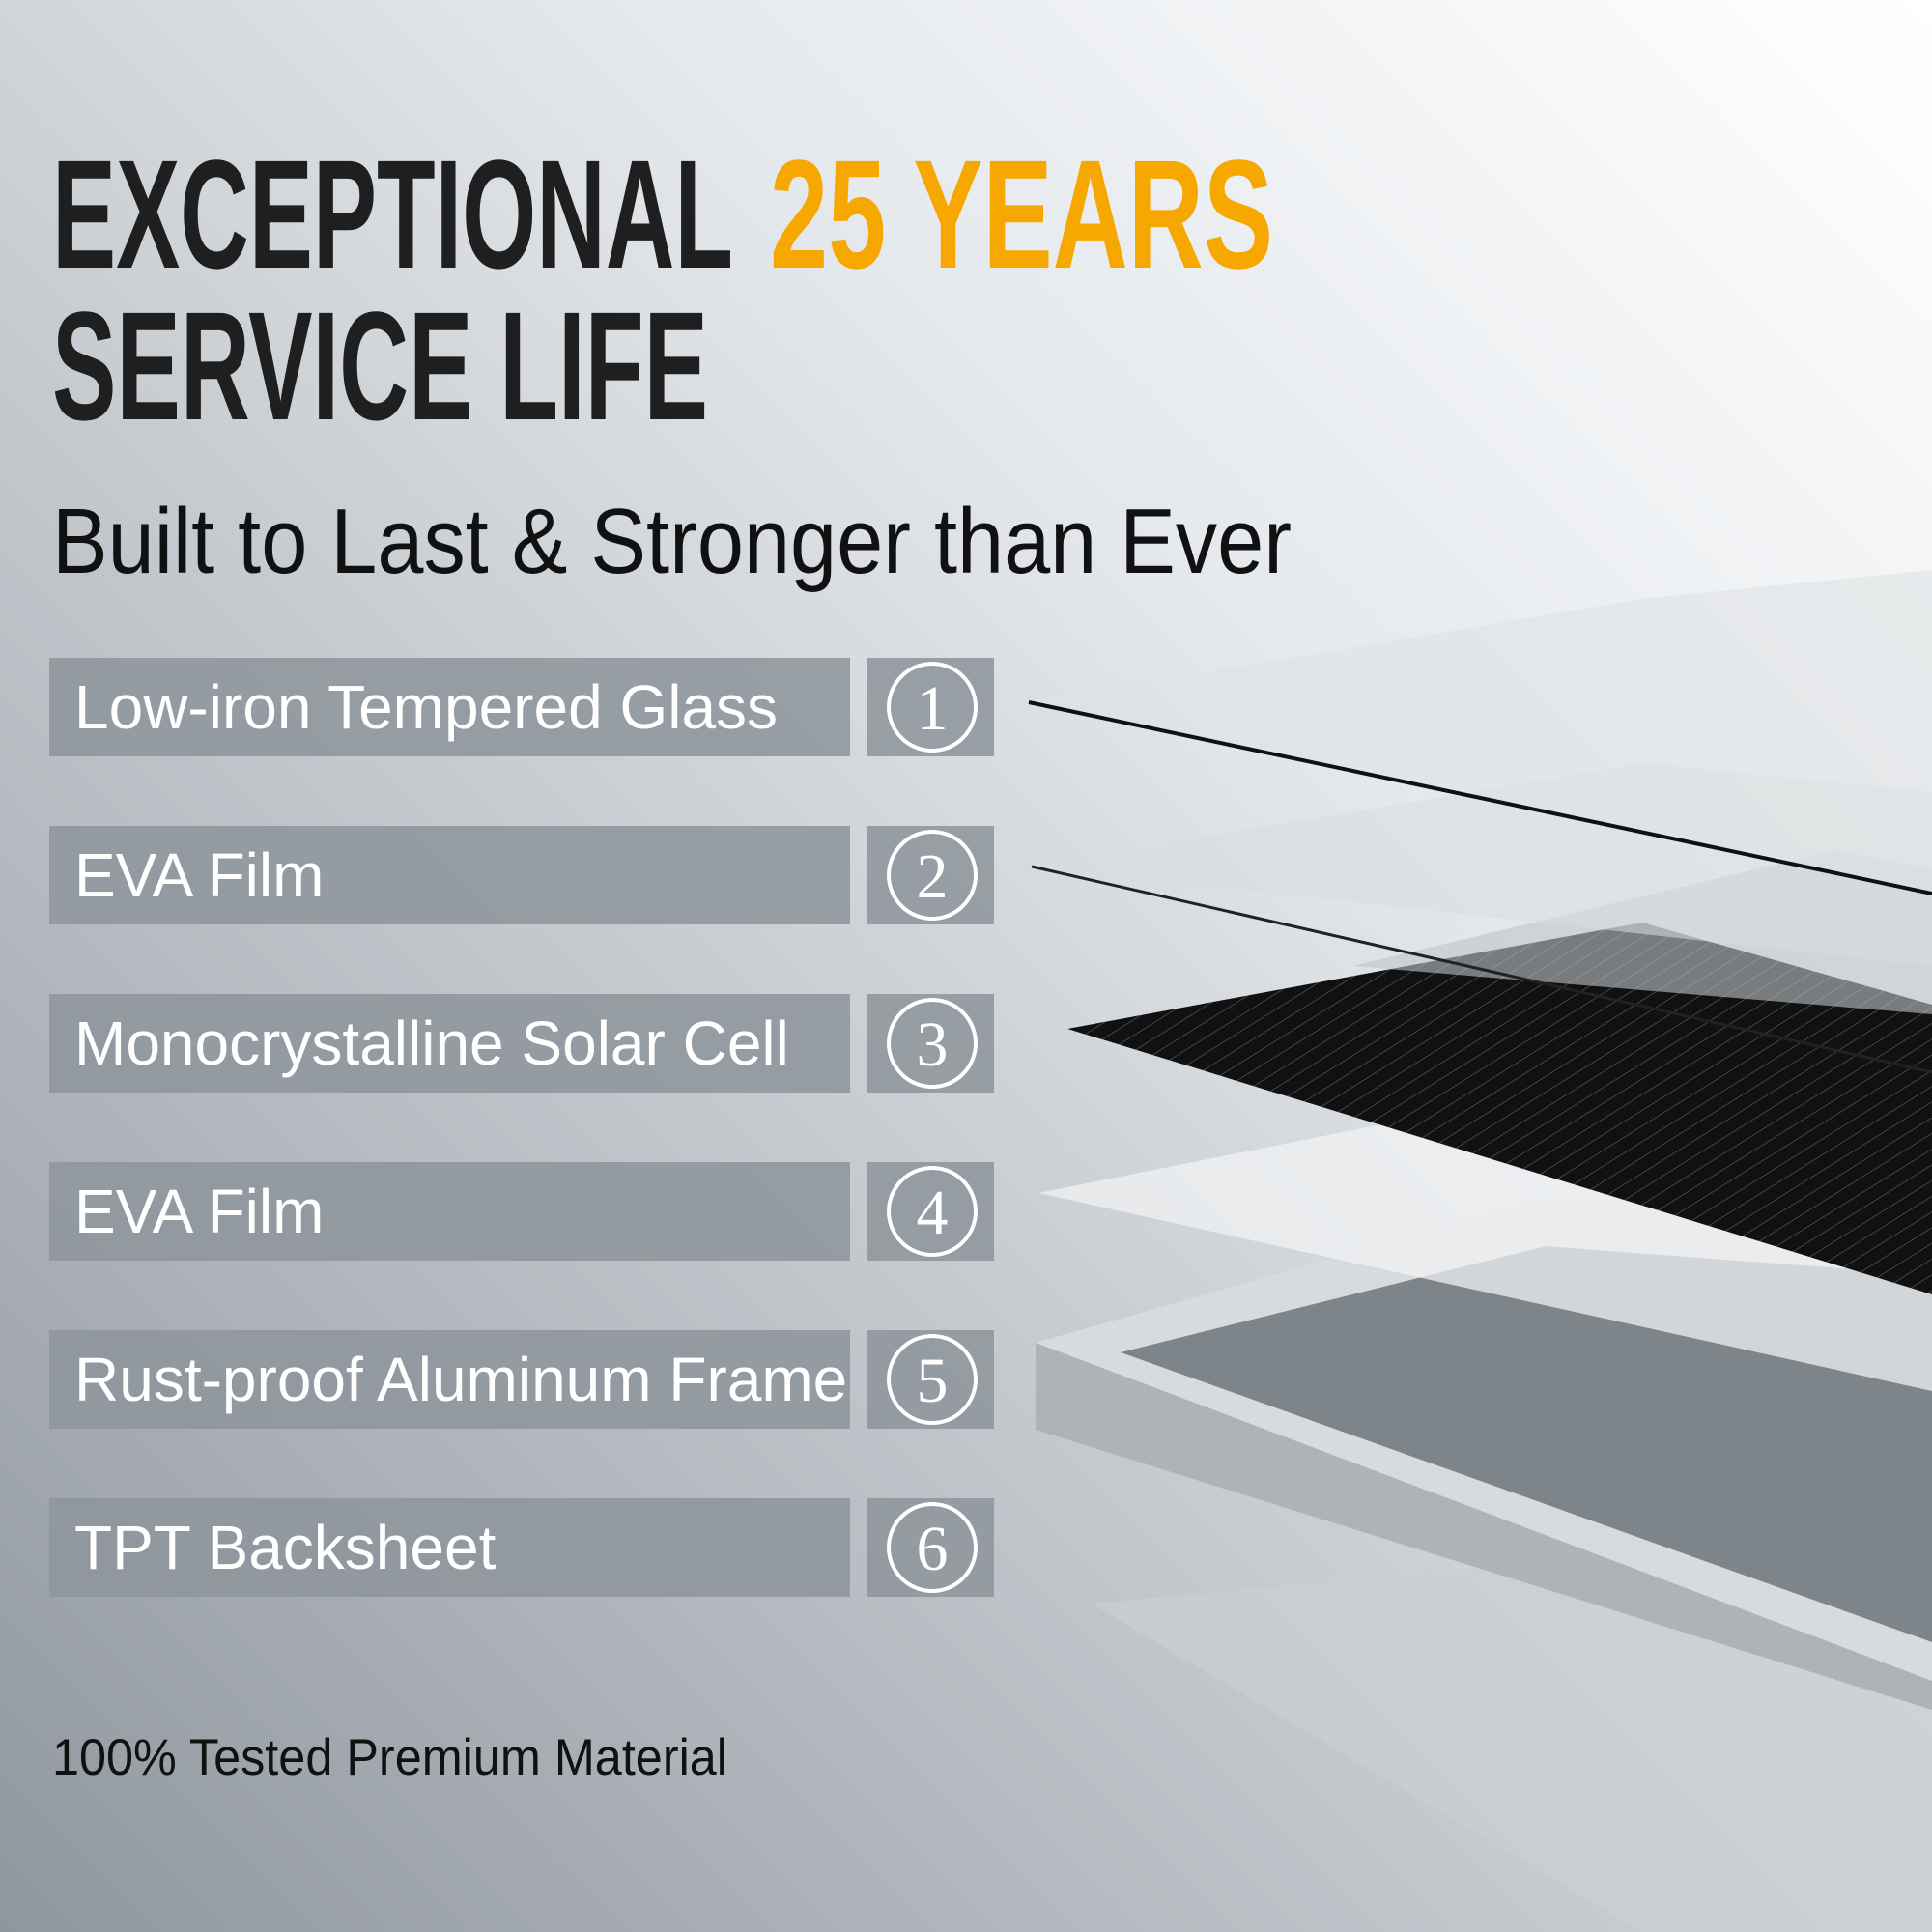 This screenshot has height=1932, width=1932. I want to click on layer-label: TPT Backsheet, so click(285, 1547).